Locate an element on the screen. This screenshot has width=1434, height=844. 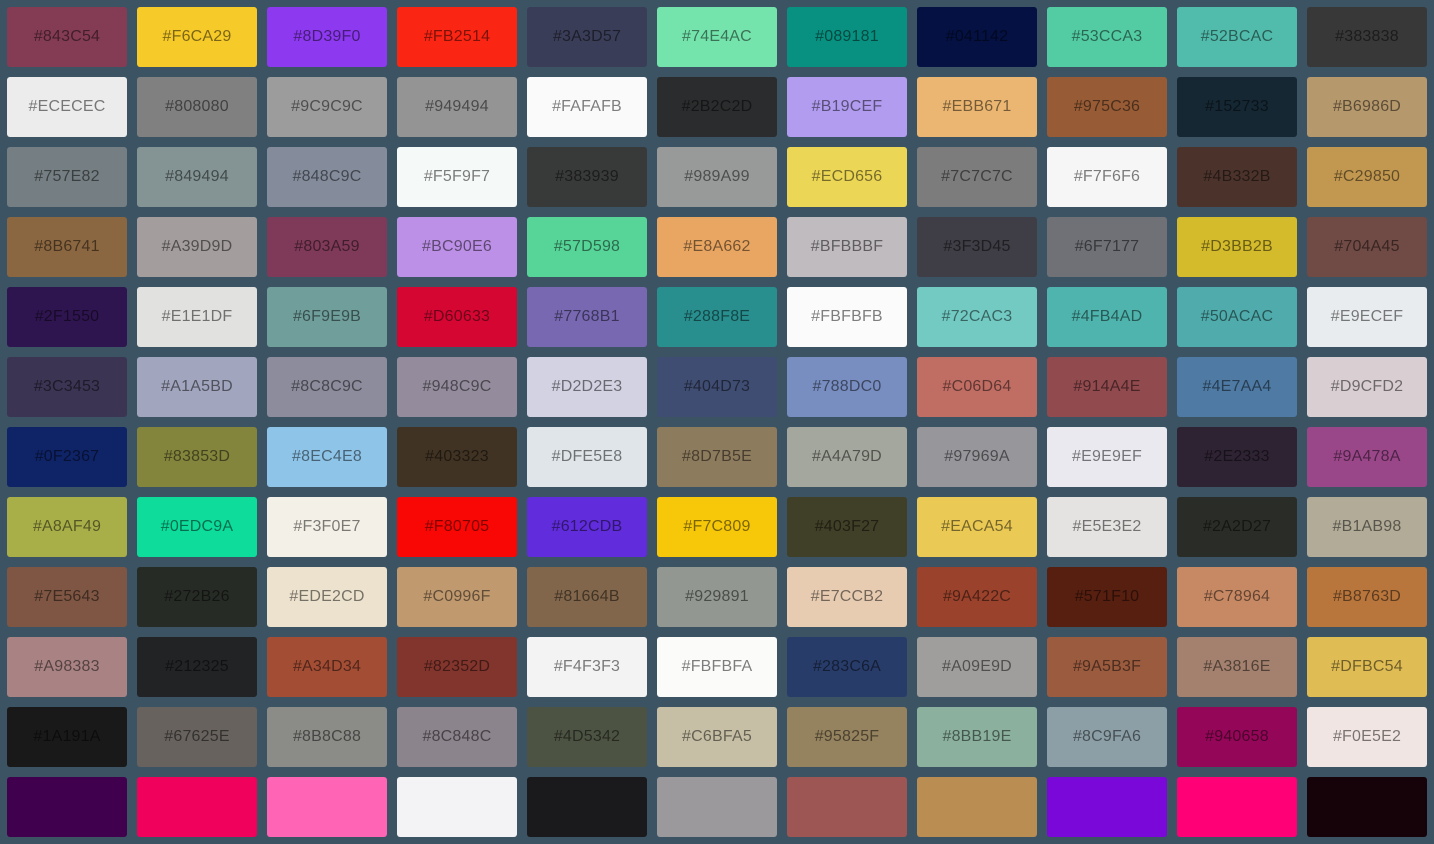
color-swatch: #E8A662 is located at coordinates (717, 247).